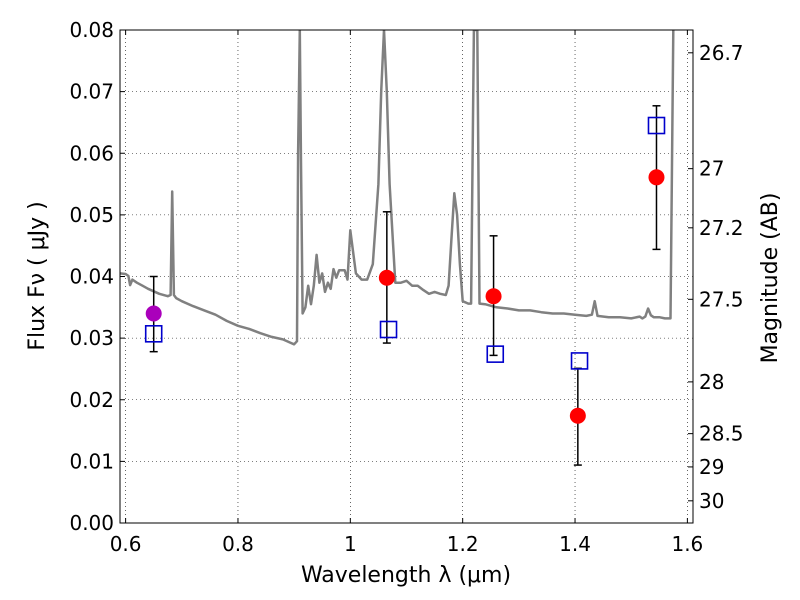 The height and width of the screenshot is (600, 800). I want to click on y2-tick-label: 27.2, so click(721, 228).